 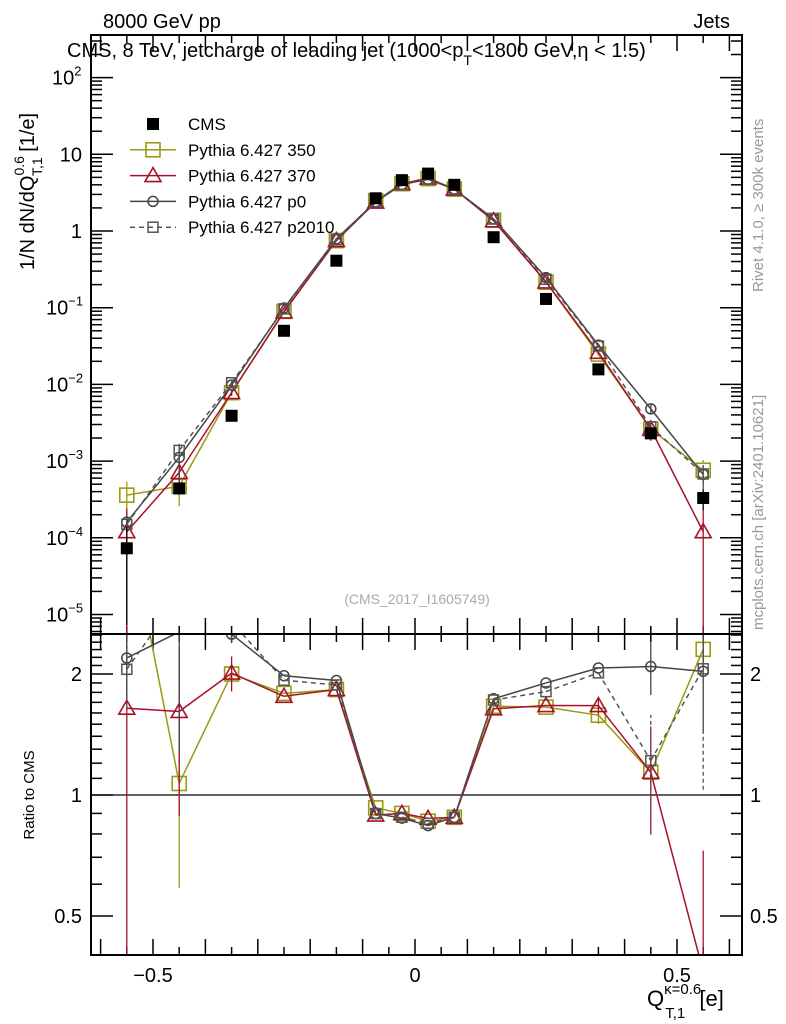 I want to click on x-tick-label: 0, so click(x=414, y=976).